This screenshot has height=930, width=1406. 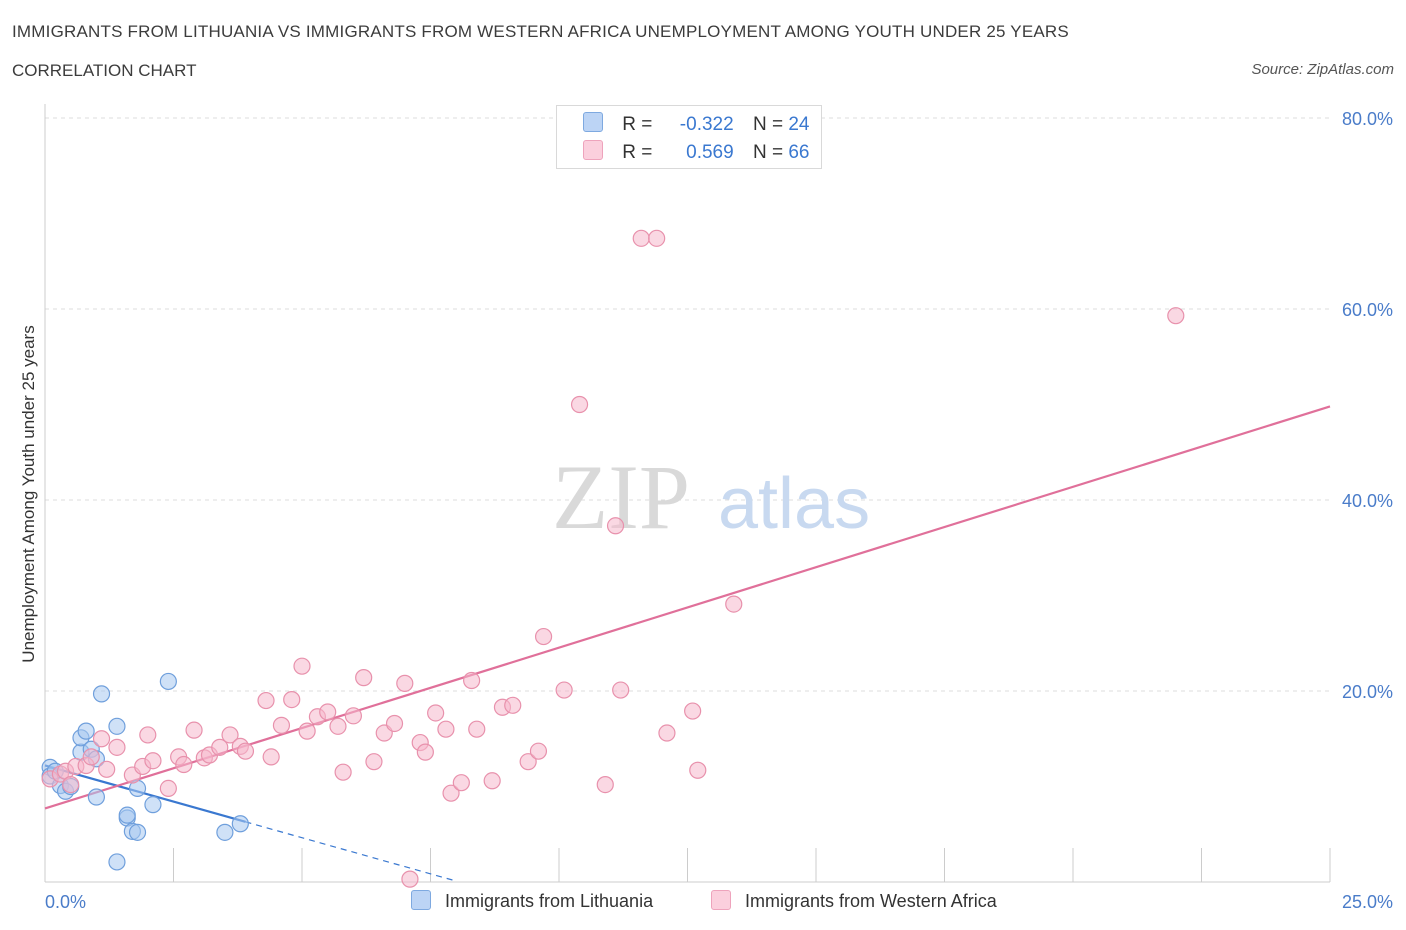 What do you see at coordinates (145, 793) in the screenshot?
I see `trend-line` at bounding box center [145, 793].